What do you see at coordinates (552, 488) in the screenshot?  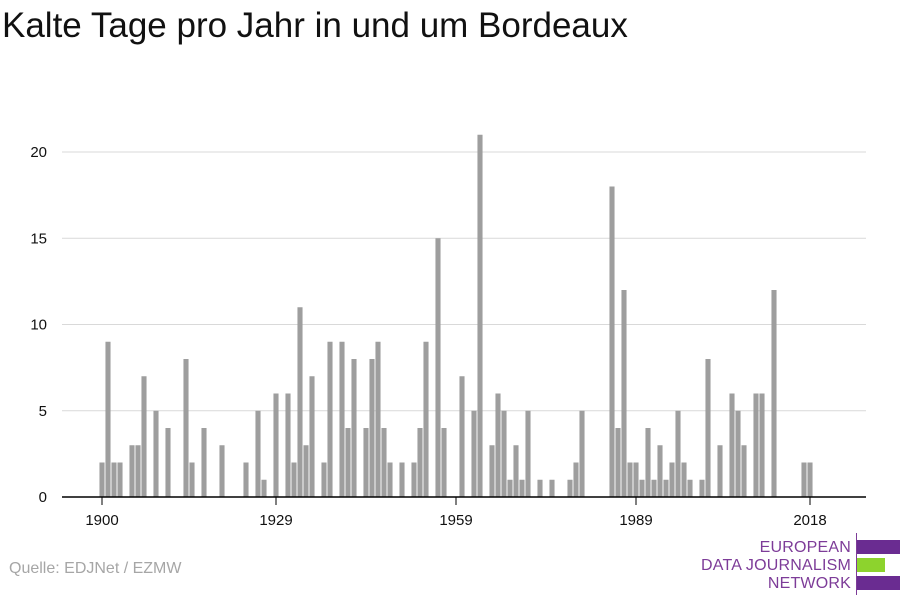 I see `bar-1975` at bounding box center [552, 488].